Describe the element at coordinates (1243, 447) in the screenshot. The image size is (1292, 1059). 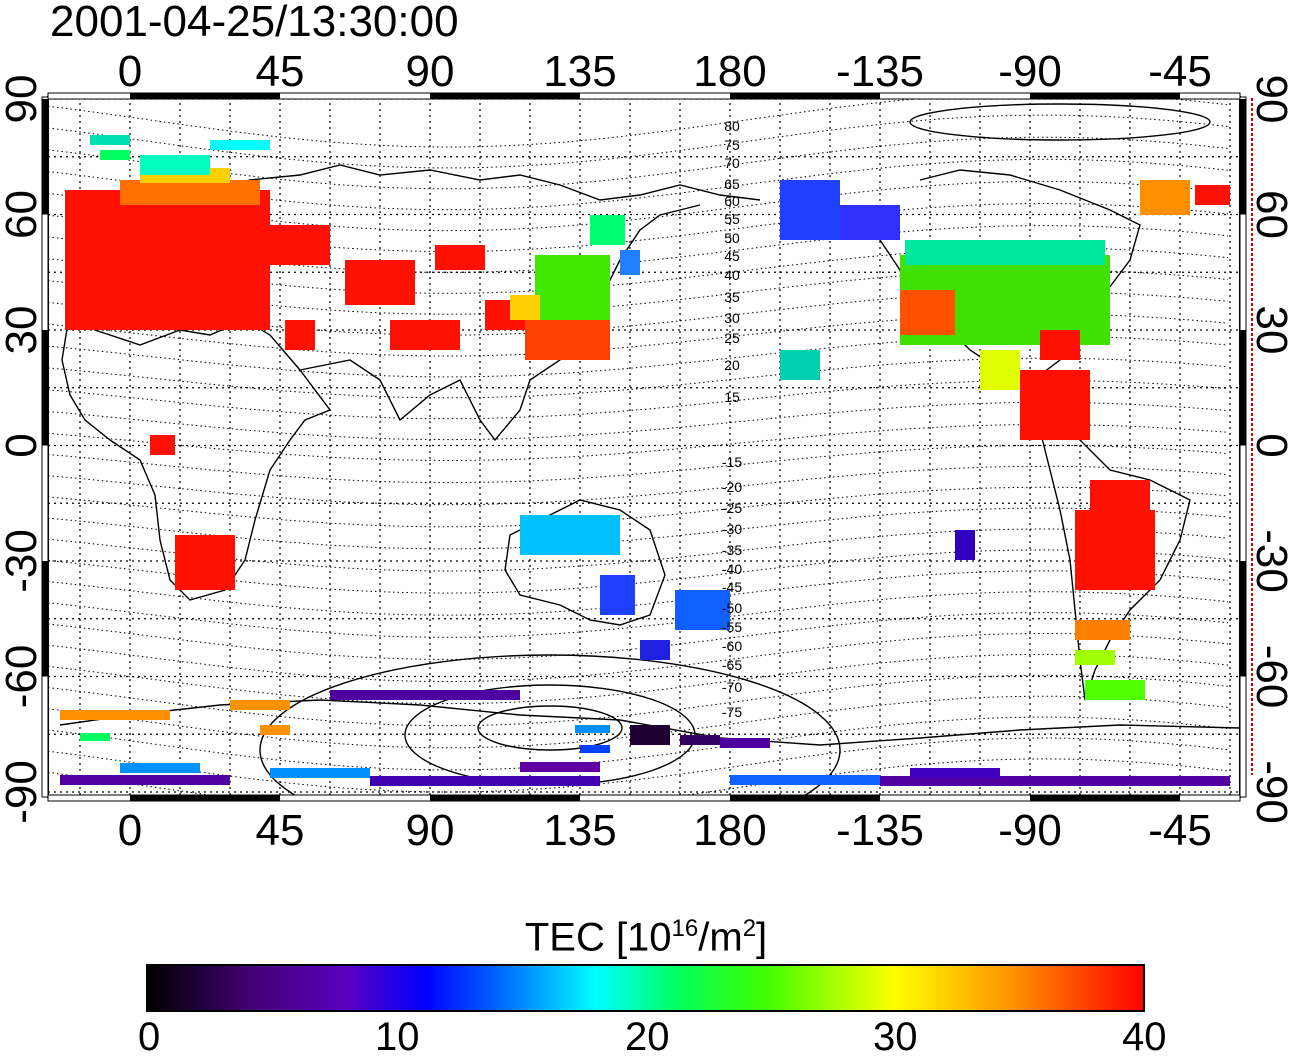
I see `lat-axis-bar-right` at that location.